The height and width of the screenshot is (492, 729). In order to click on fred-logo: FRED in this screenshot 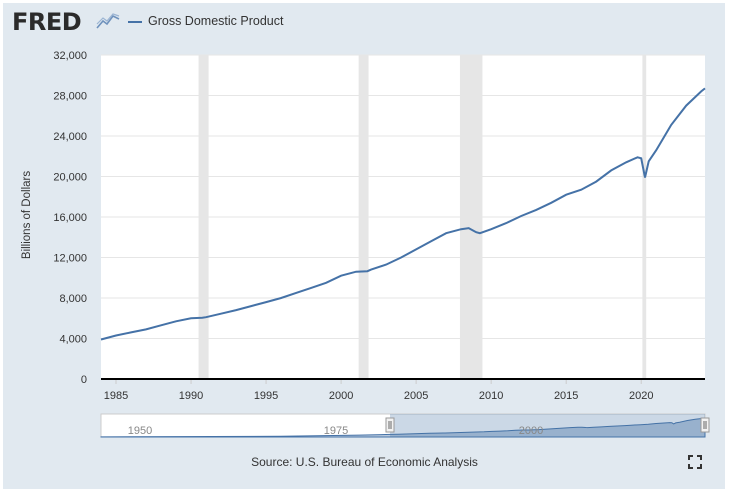, I will do `click(47, 22)`.